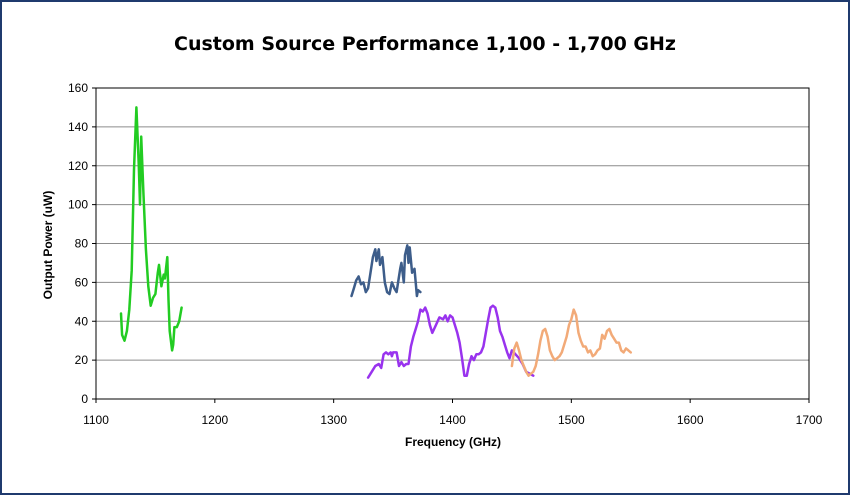  What do you see at coordinates (82, 282) in the screenshot?
I see `y-tick-label: 60` at bounding box center [82, 282].